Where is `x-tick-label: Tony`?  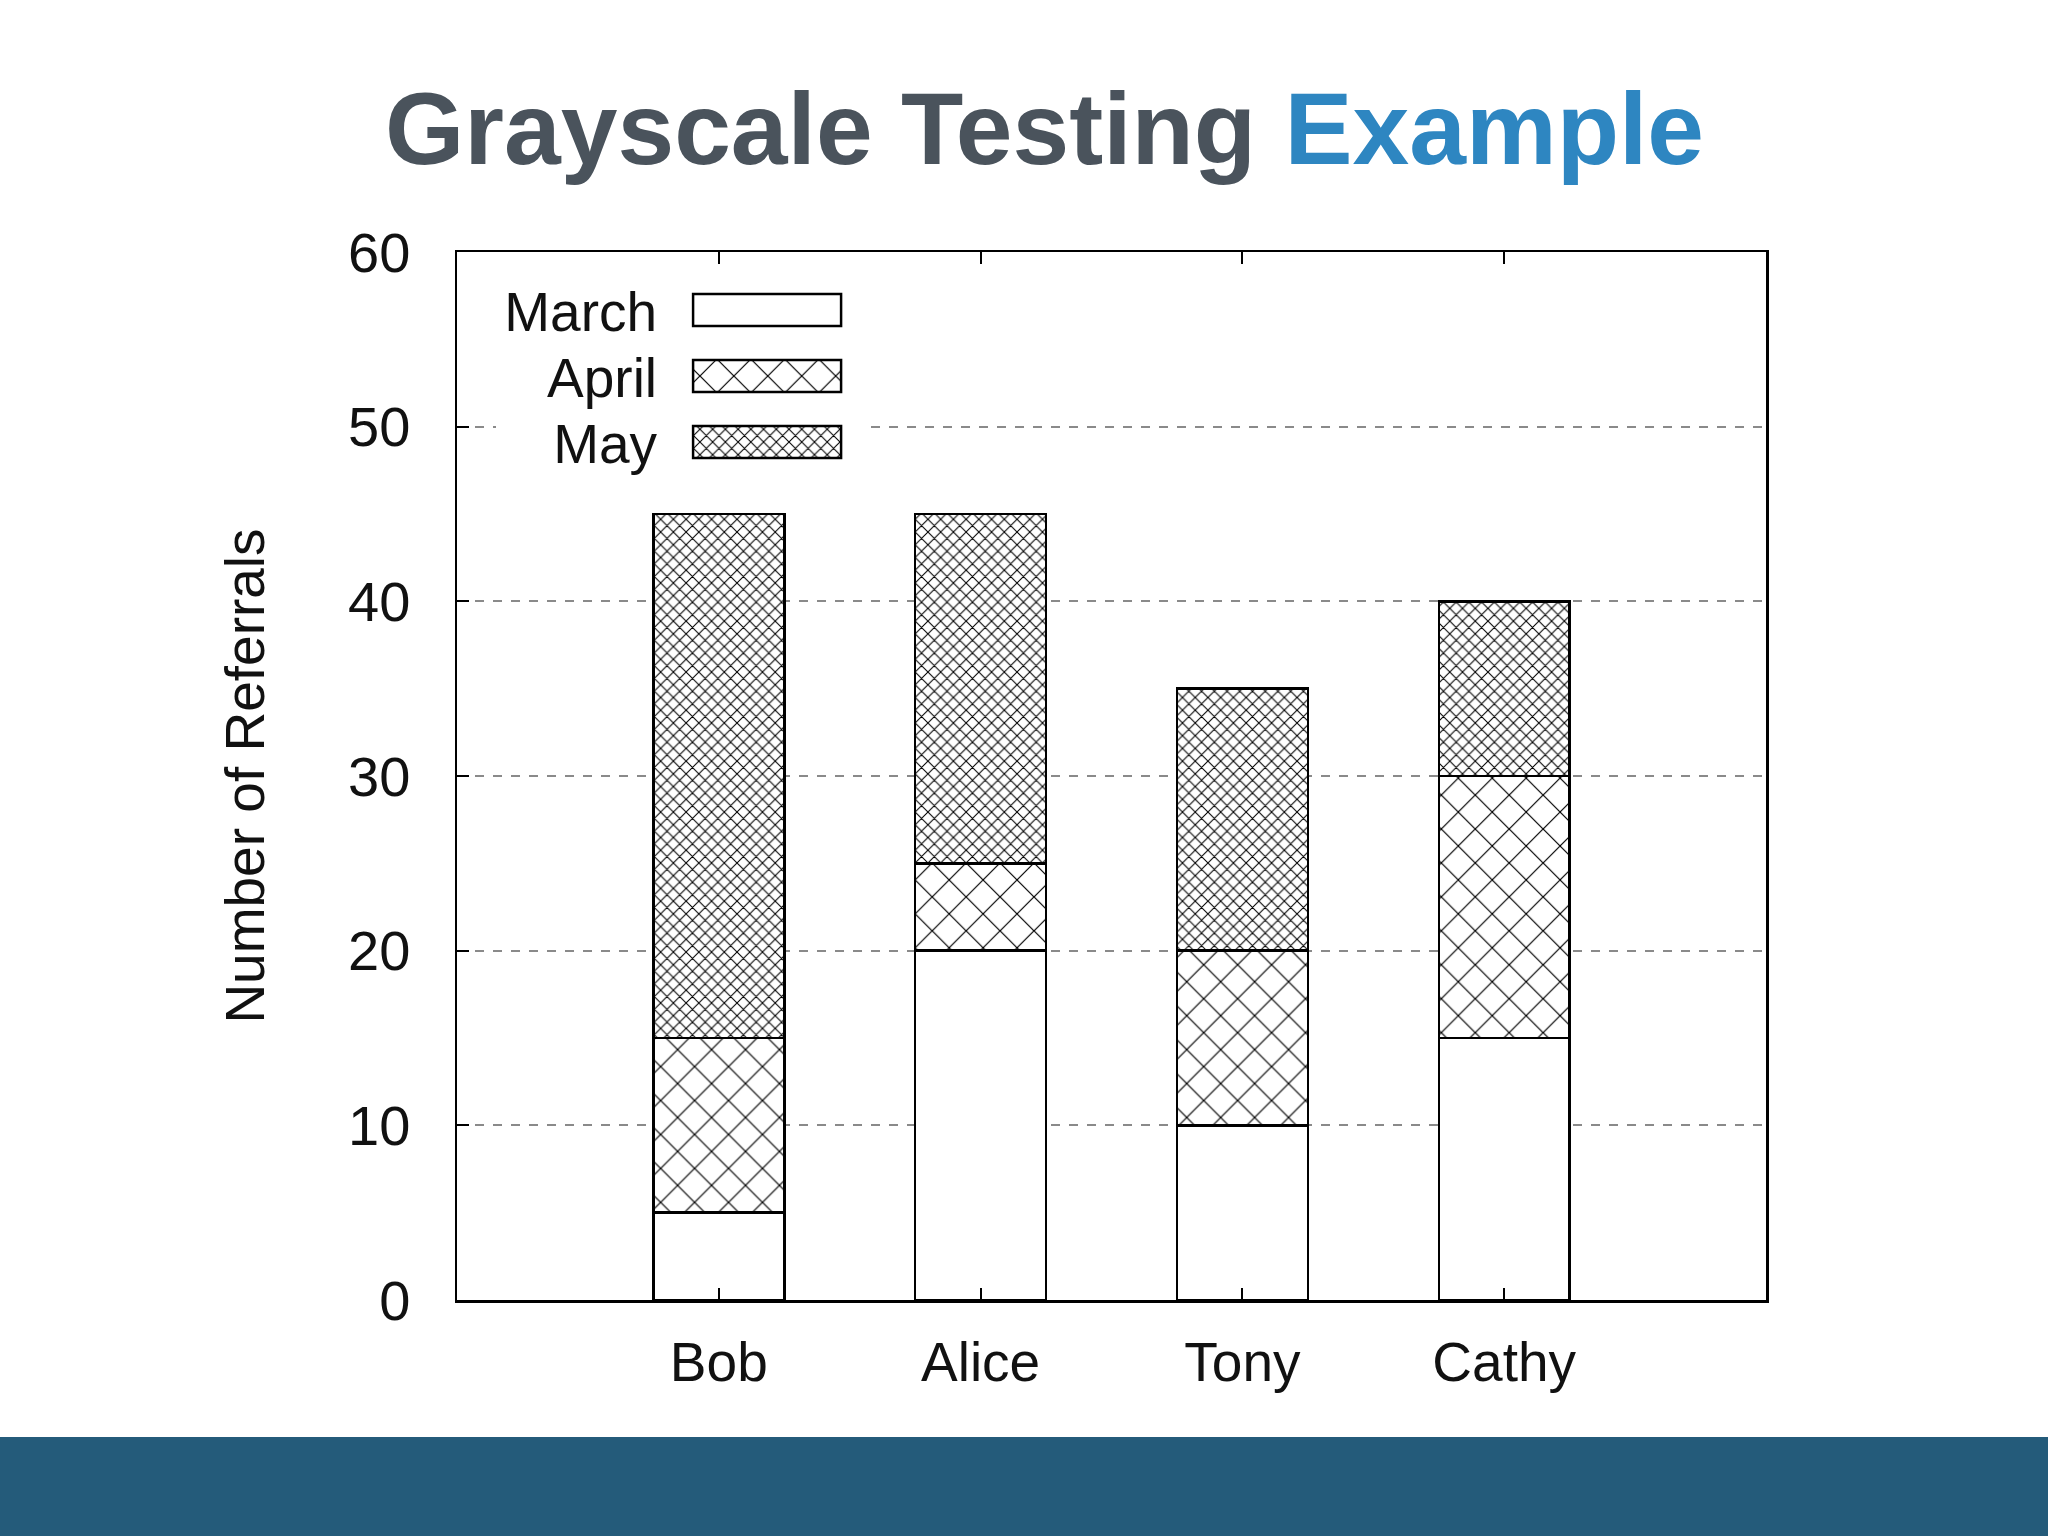 x-tick-label: Tony is located at coordinates (1242, 1361).